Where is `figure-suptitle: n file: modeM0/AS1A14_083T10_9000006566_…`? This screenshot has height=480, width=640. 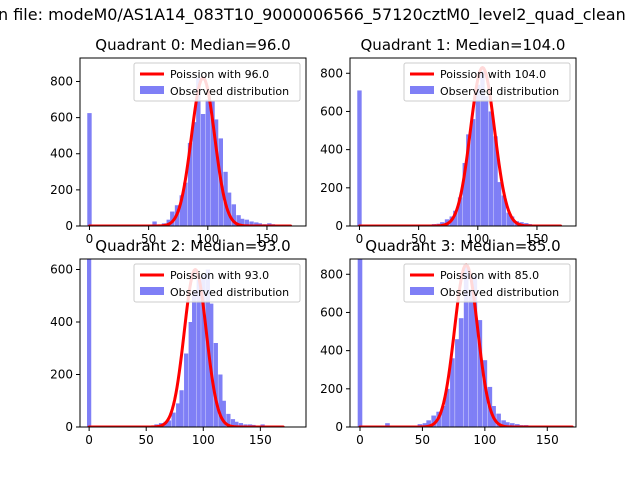 figure-suptitle: n file: modeM0/AS1A14_083T10_9000006566_… is located at coordinates (313, 15).